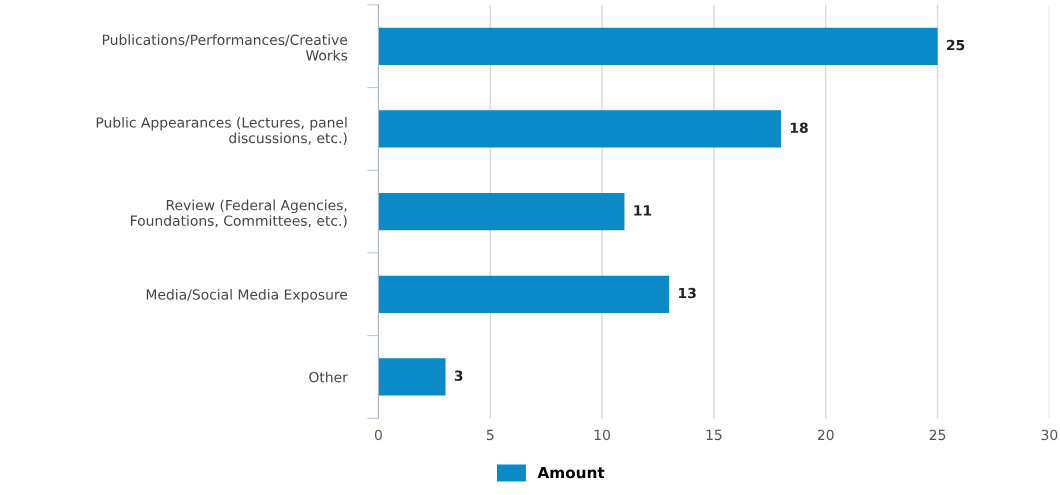 Image resolution: width=1060 pixels, height=495 pixels. What do you see at coordinates (378, 435) in the screenshot?
I see `x-tick-label: 0` at bounding box center [378, 435].